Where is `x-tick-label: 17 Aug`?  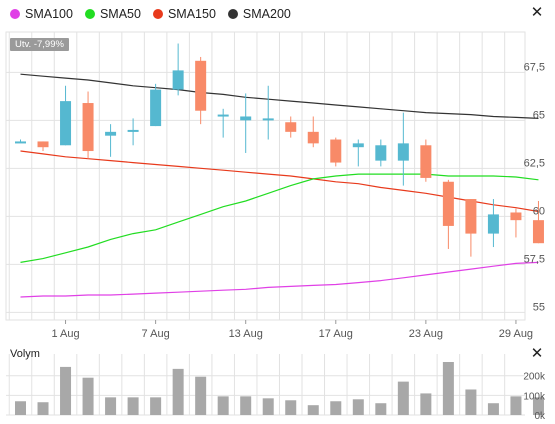 x-tick-label: 17 Aug is located at coordinates (336, 334).